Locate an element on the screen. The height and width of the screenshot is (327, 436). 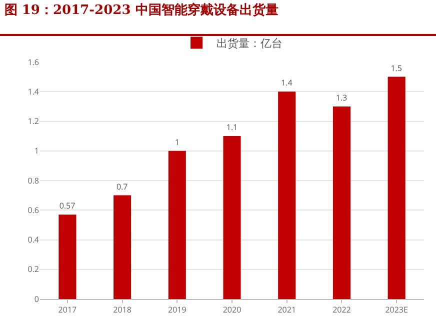
y-tick-label: 1.2 is located at coordinates (34, 122).